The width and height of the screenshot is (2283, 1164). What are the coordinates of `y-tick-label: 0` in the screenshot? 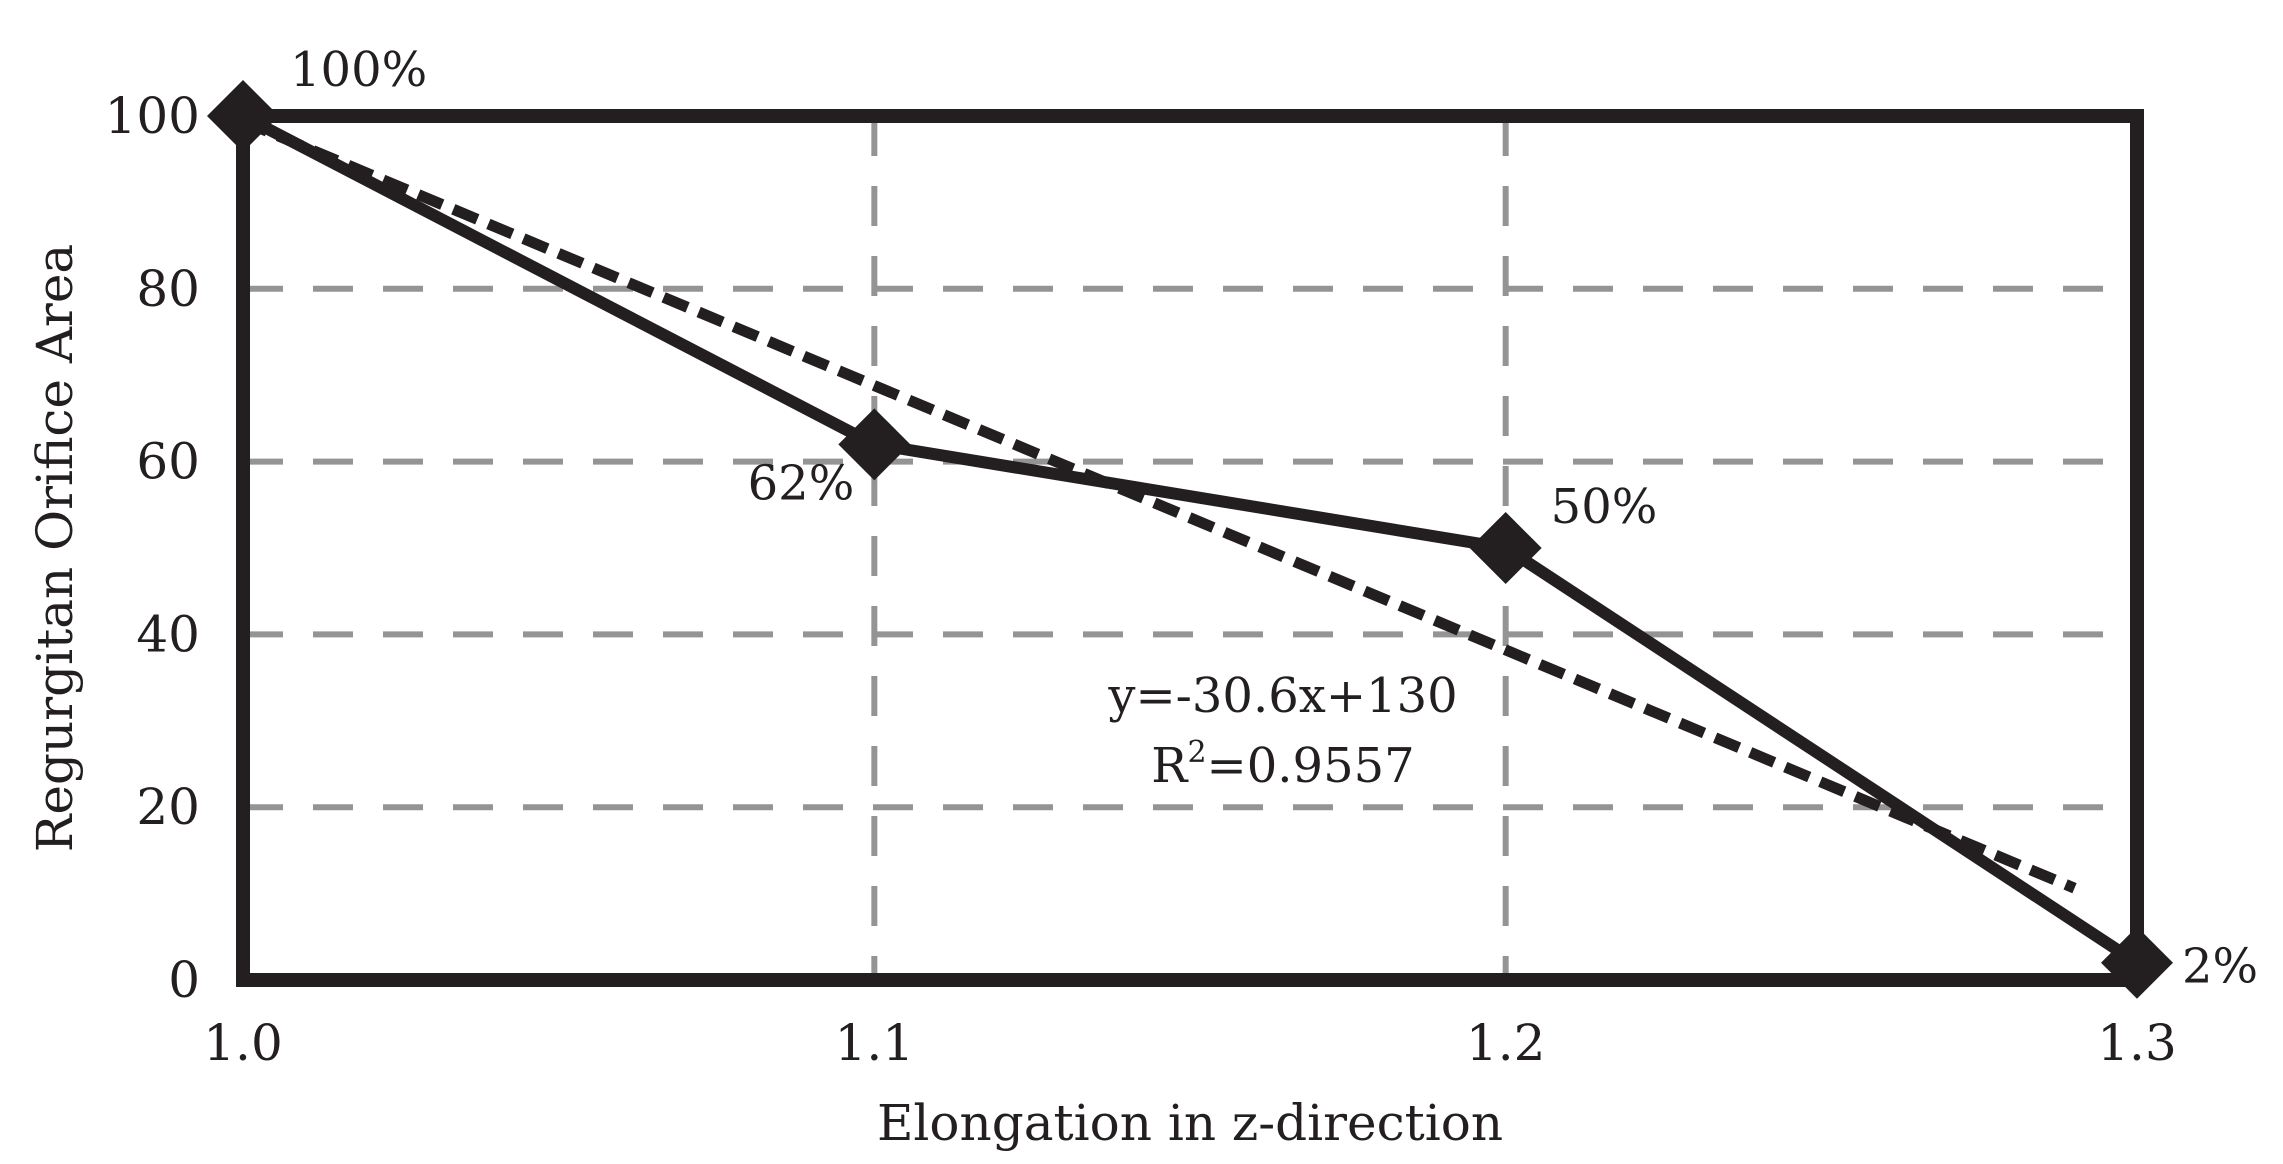 It's located at (184, 980).